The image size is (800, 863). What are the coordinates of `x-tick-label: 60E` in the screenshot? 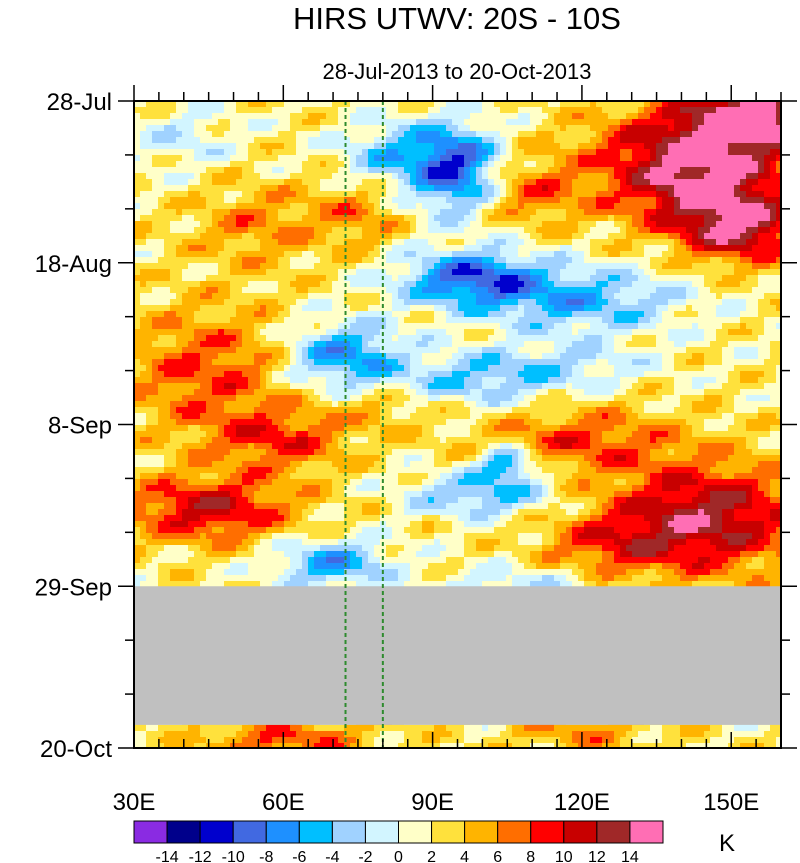 It's located at (283, 802).